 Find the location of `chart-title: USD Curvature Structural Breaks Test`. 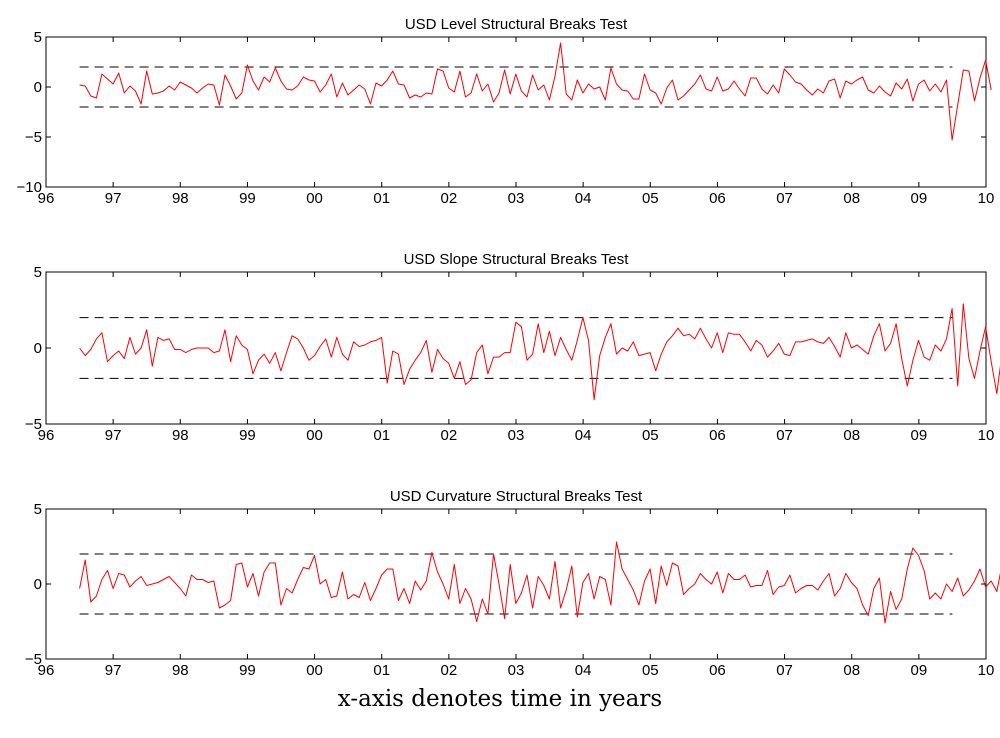

chart-title: USD Curvature Structural Breaks Test is located at coordinates (516, 496).